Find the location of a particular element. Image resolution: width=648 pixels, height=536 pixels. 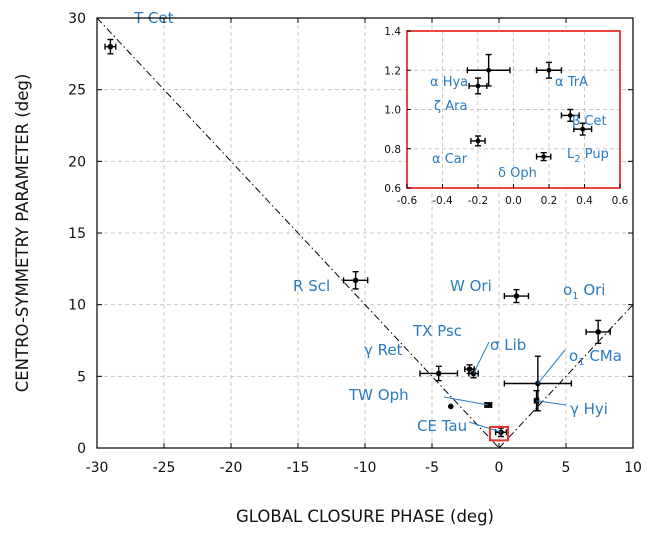

inset-x-tick-label: -0.2 is located at coordinates (478, 201).